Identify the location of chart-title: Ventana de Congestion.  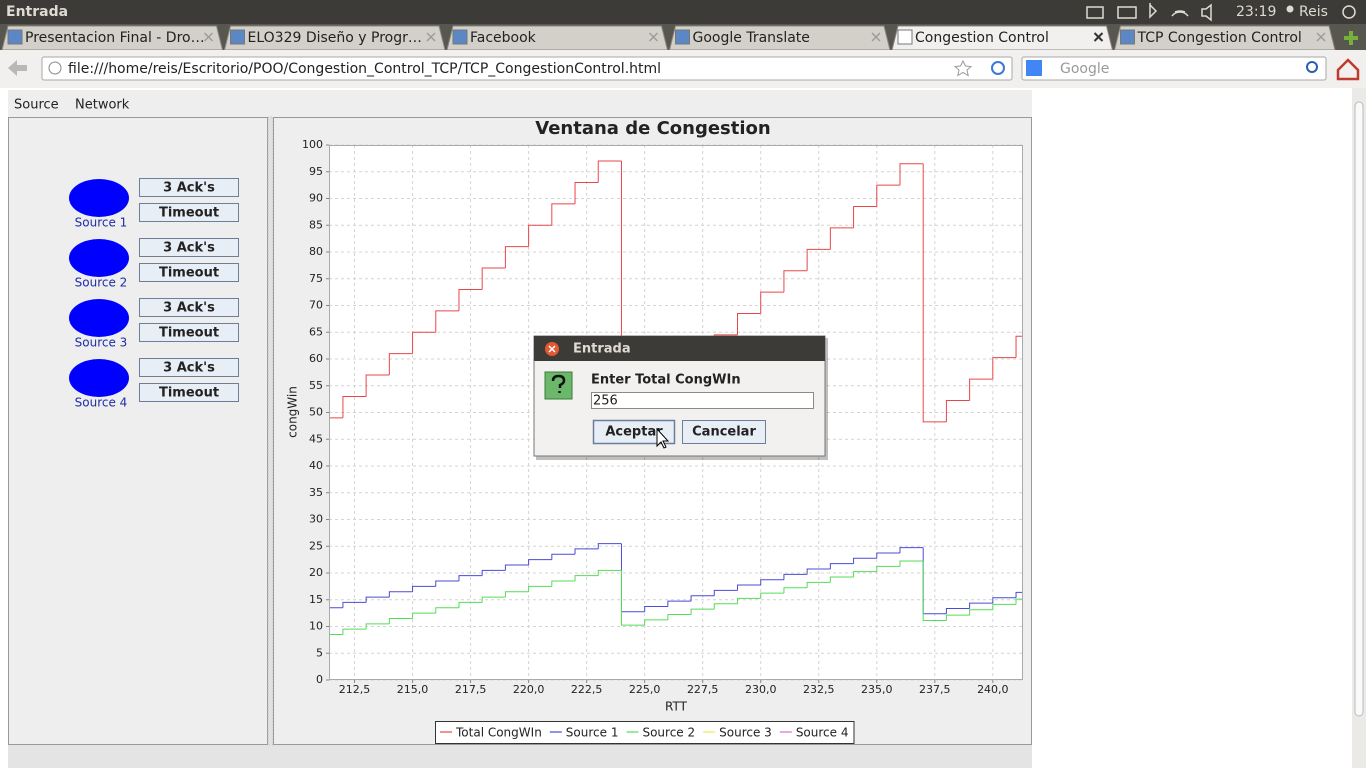
(652, 128).